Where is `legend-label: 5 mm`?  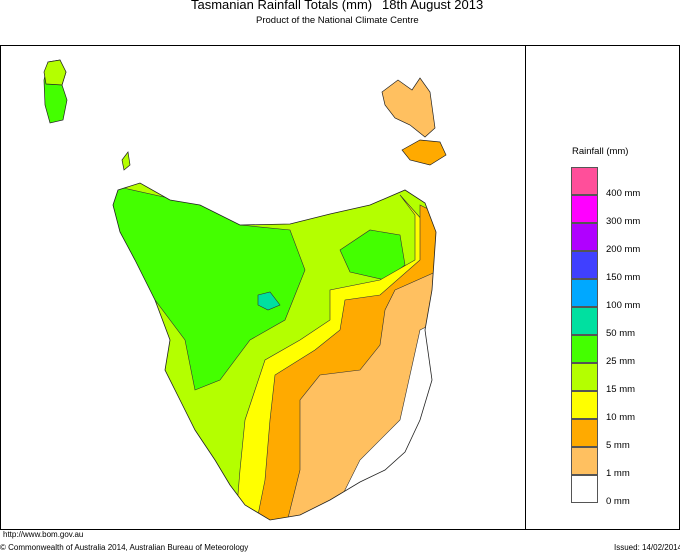 legend-label: 5 mm is located at coordinates (618, 445).